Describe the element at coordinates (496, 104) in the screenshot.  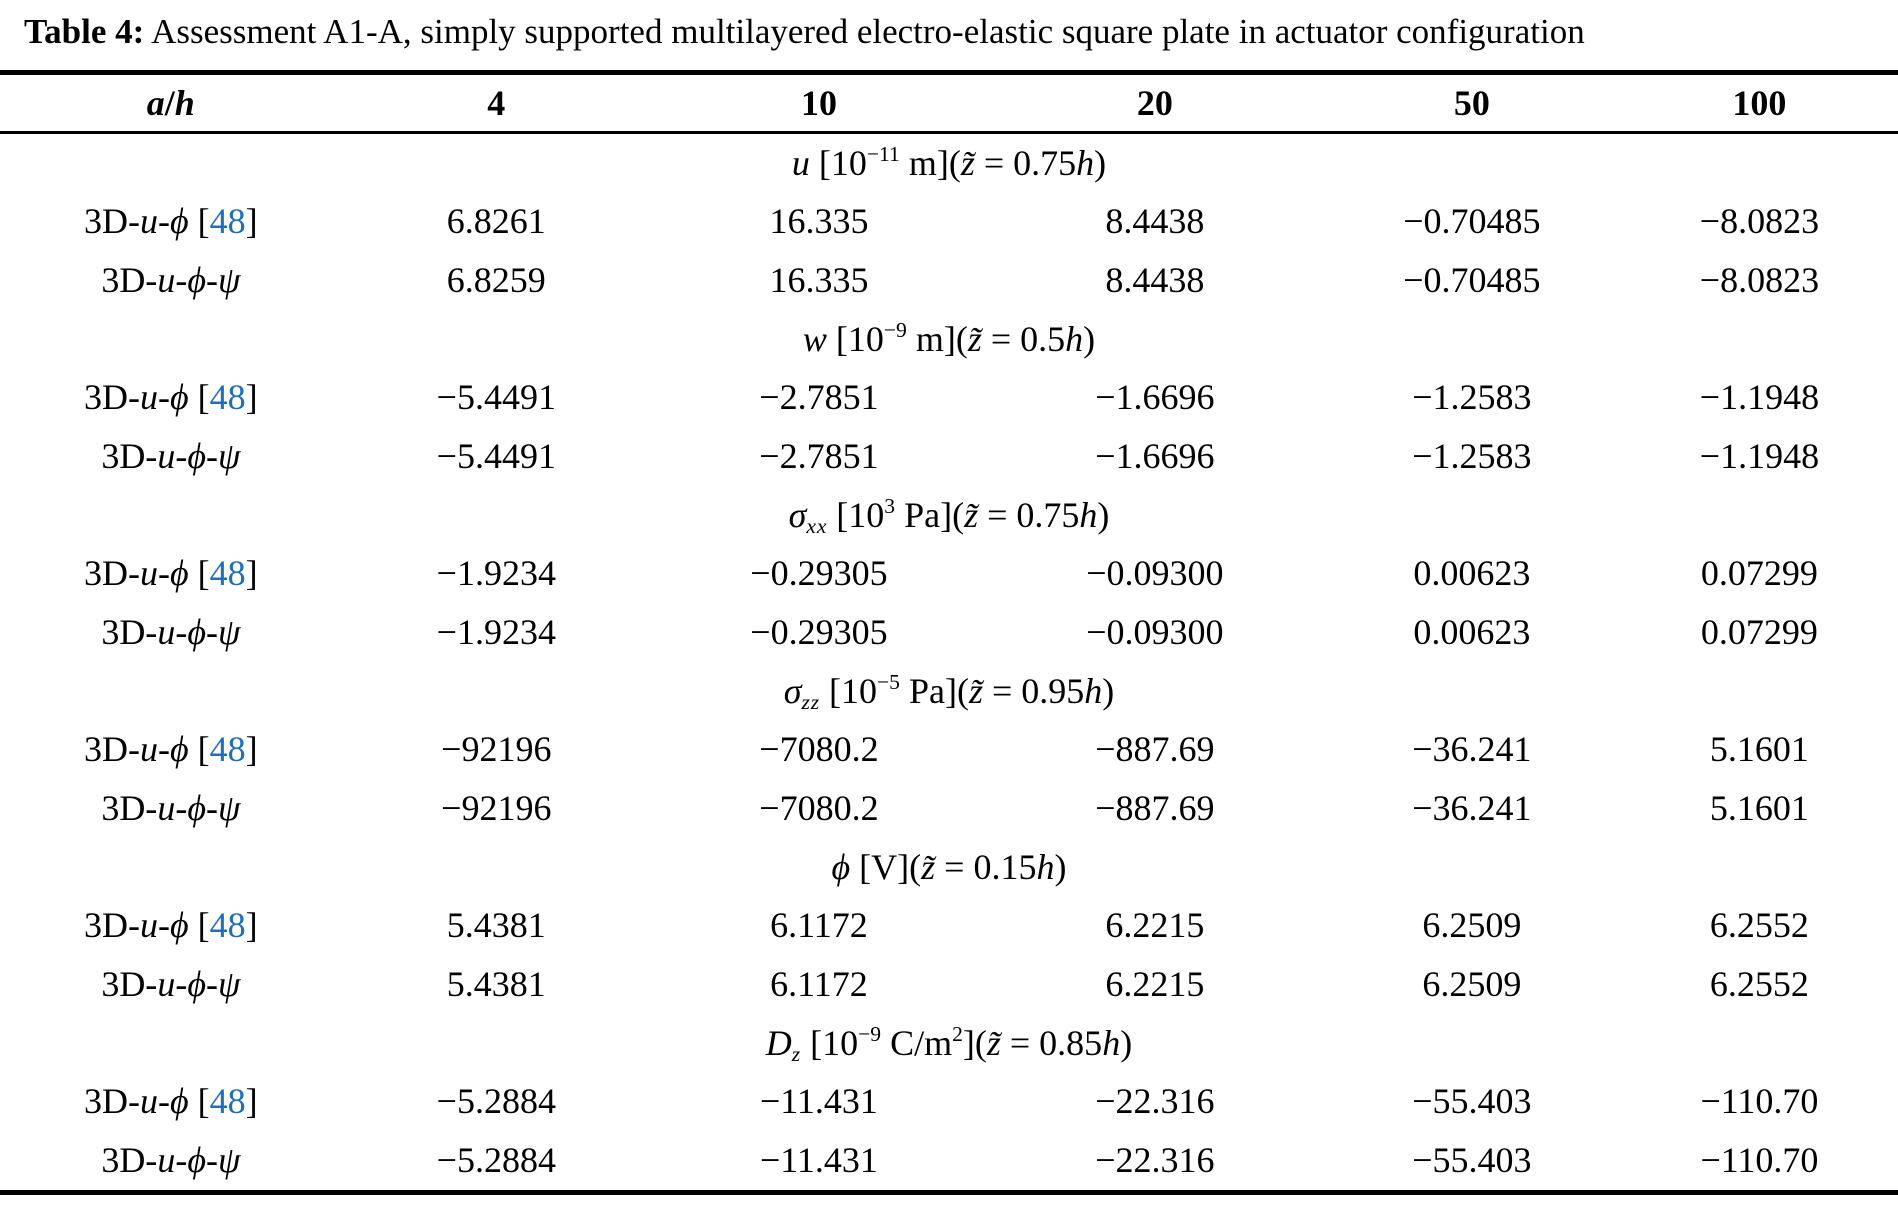
I see `column-header-4: 4` at that location.